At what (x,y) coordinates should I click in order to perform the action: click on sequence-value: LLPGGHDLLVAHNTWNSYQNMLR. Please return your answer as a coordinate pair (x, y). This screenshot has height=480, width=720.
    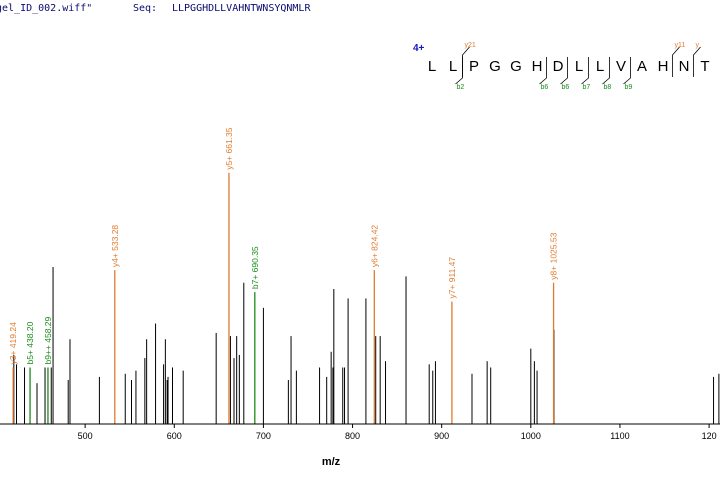
    Looking at the image, I should click on (241, 8).